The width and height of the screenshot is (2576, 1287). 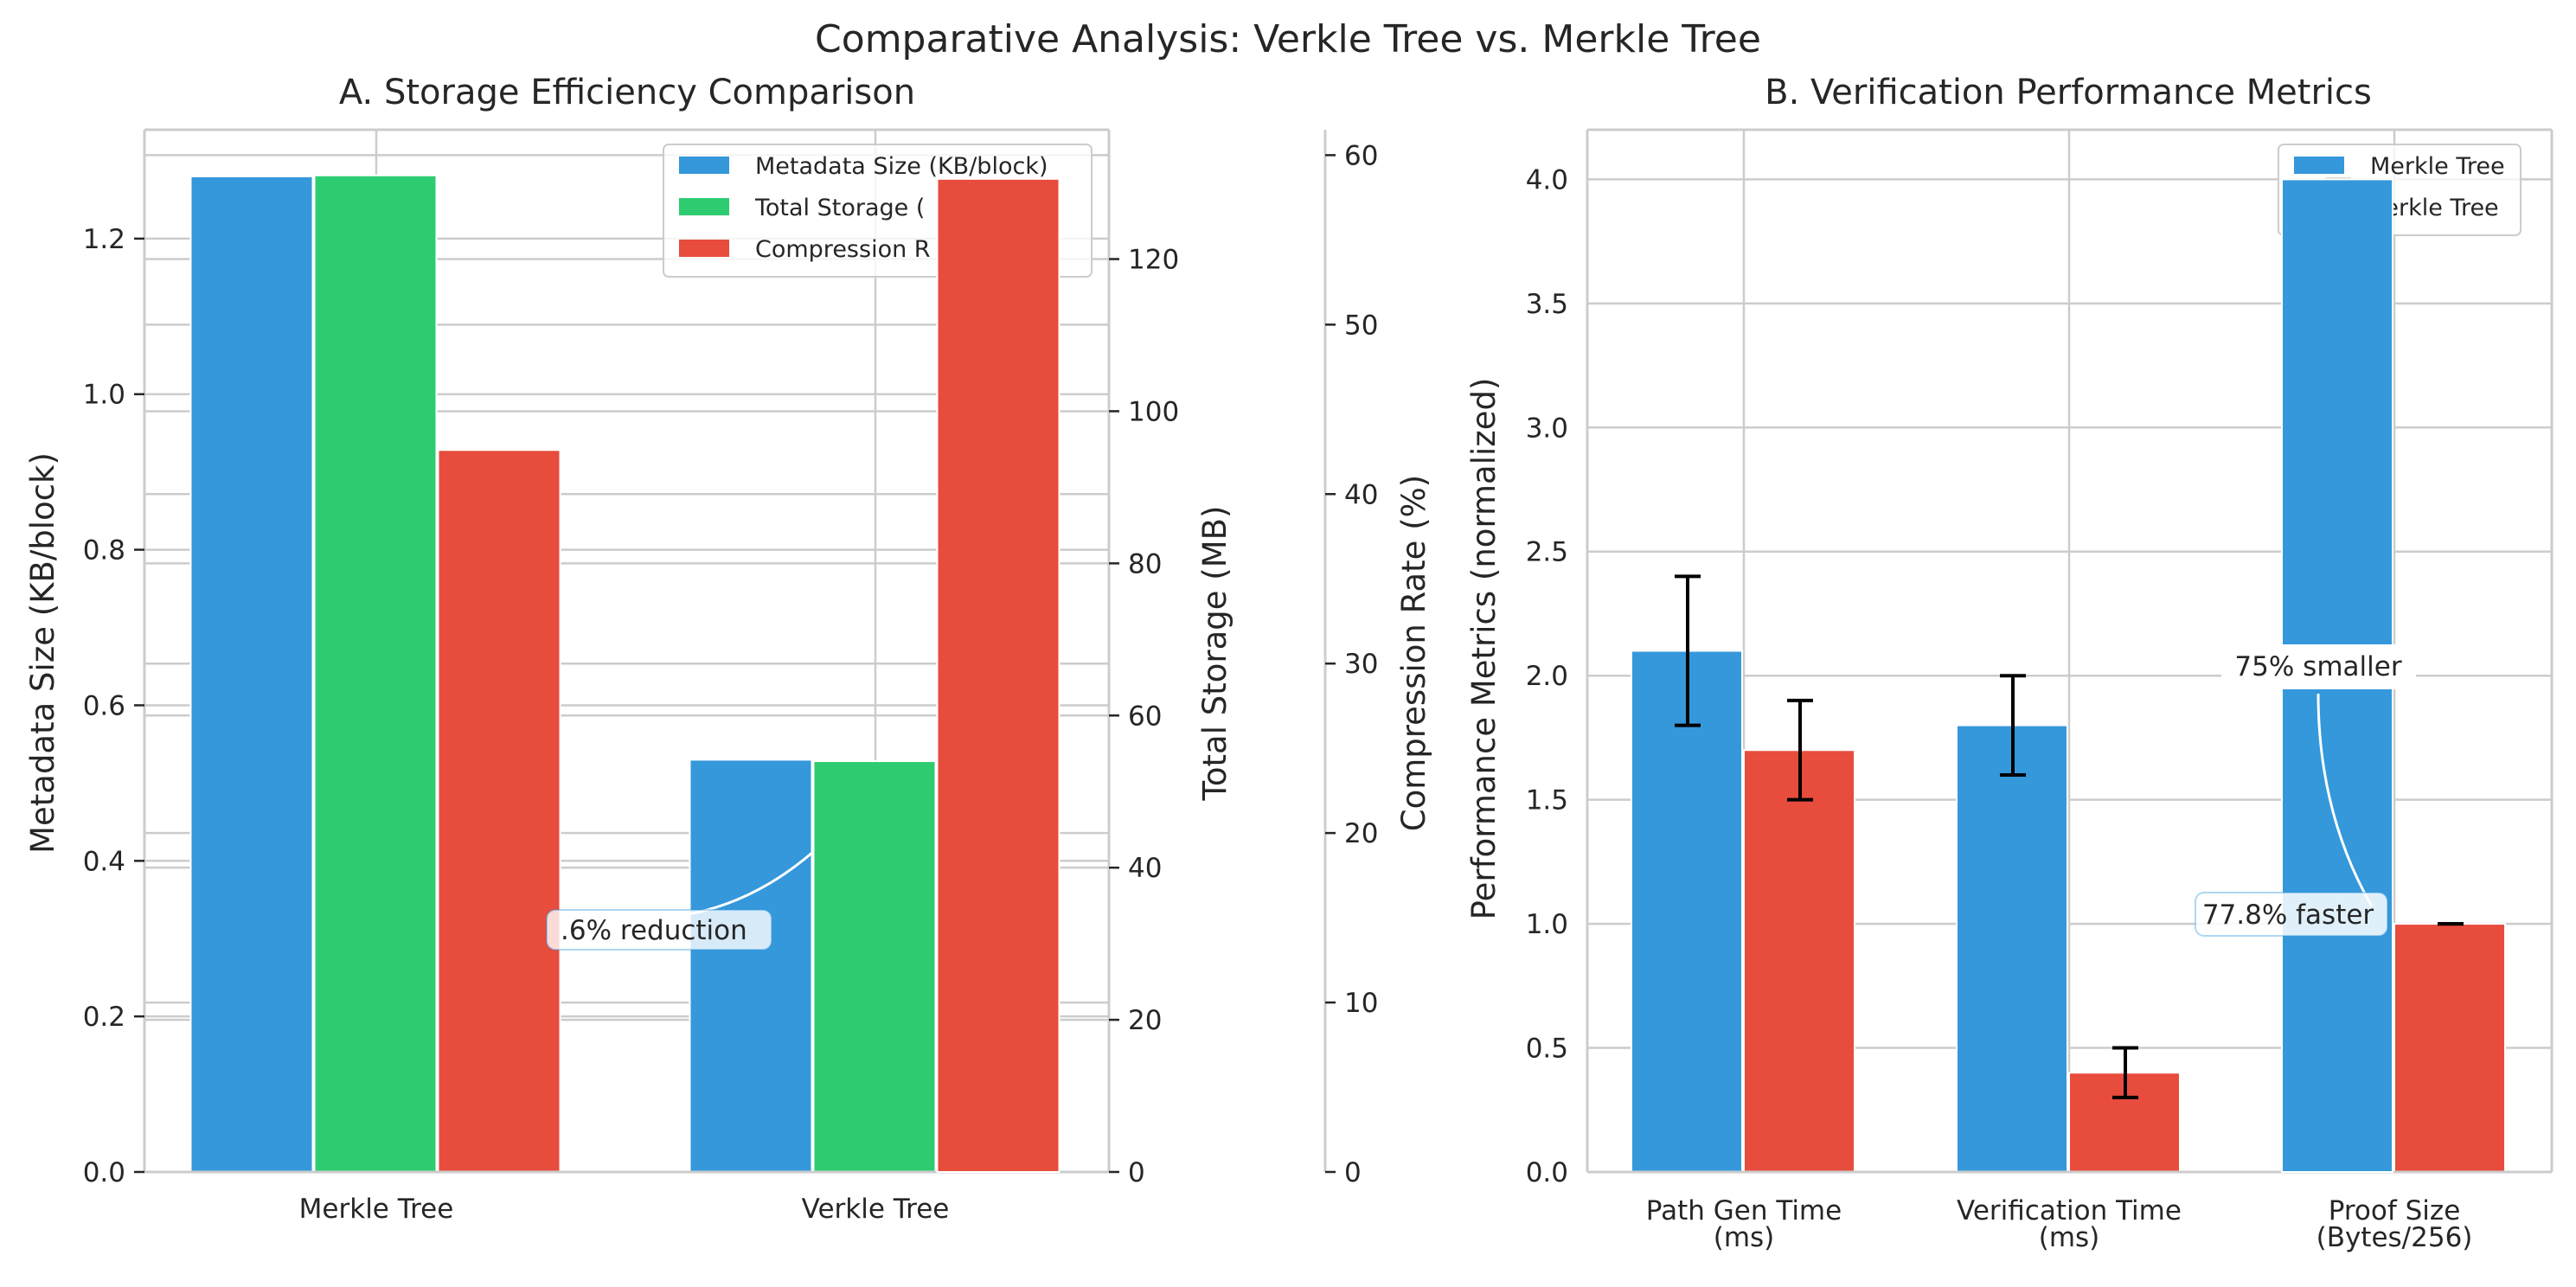 I want to click on panel-a-ticklabel-right2-1: 10, so click(x=1361, y=1003).